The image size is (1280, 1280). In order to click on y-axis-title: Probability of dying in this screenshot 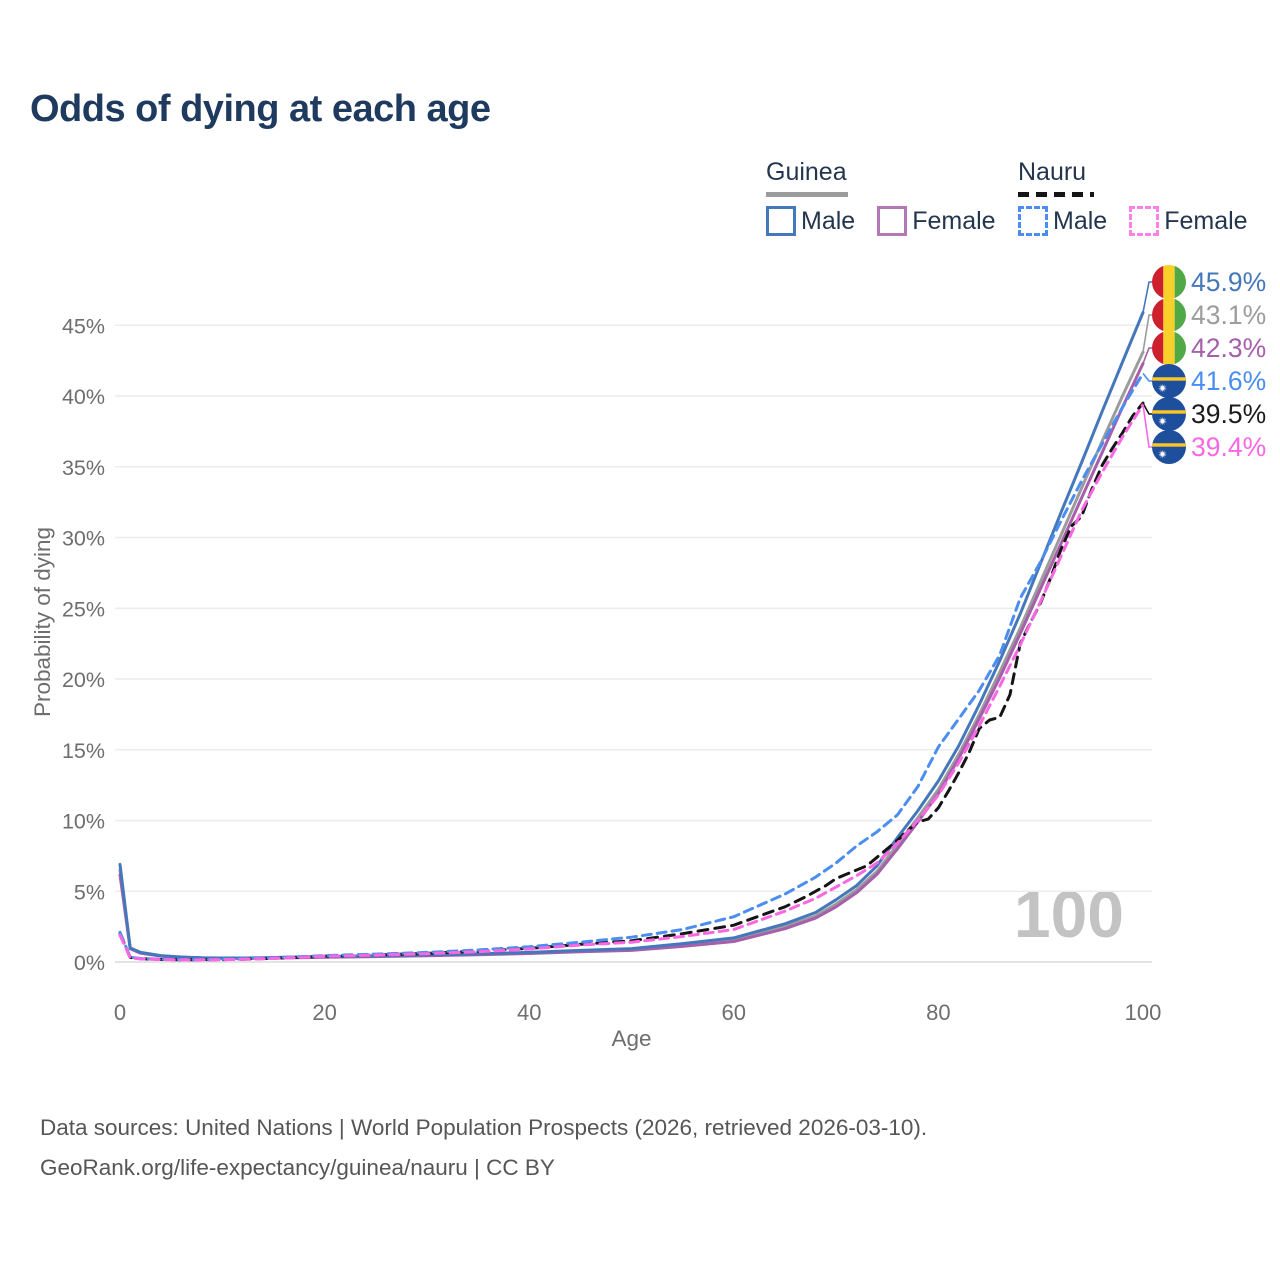, I will do `click(42, 622)`.